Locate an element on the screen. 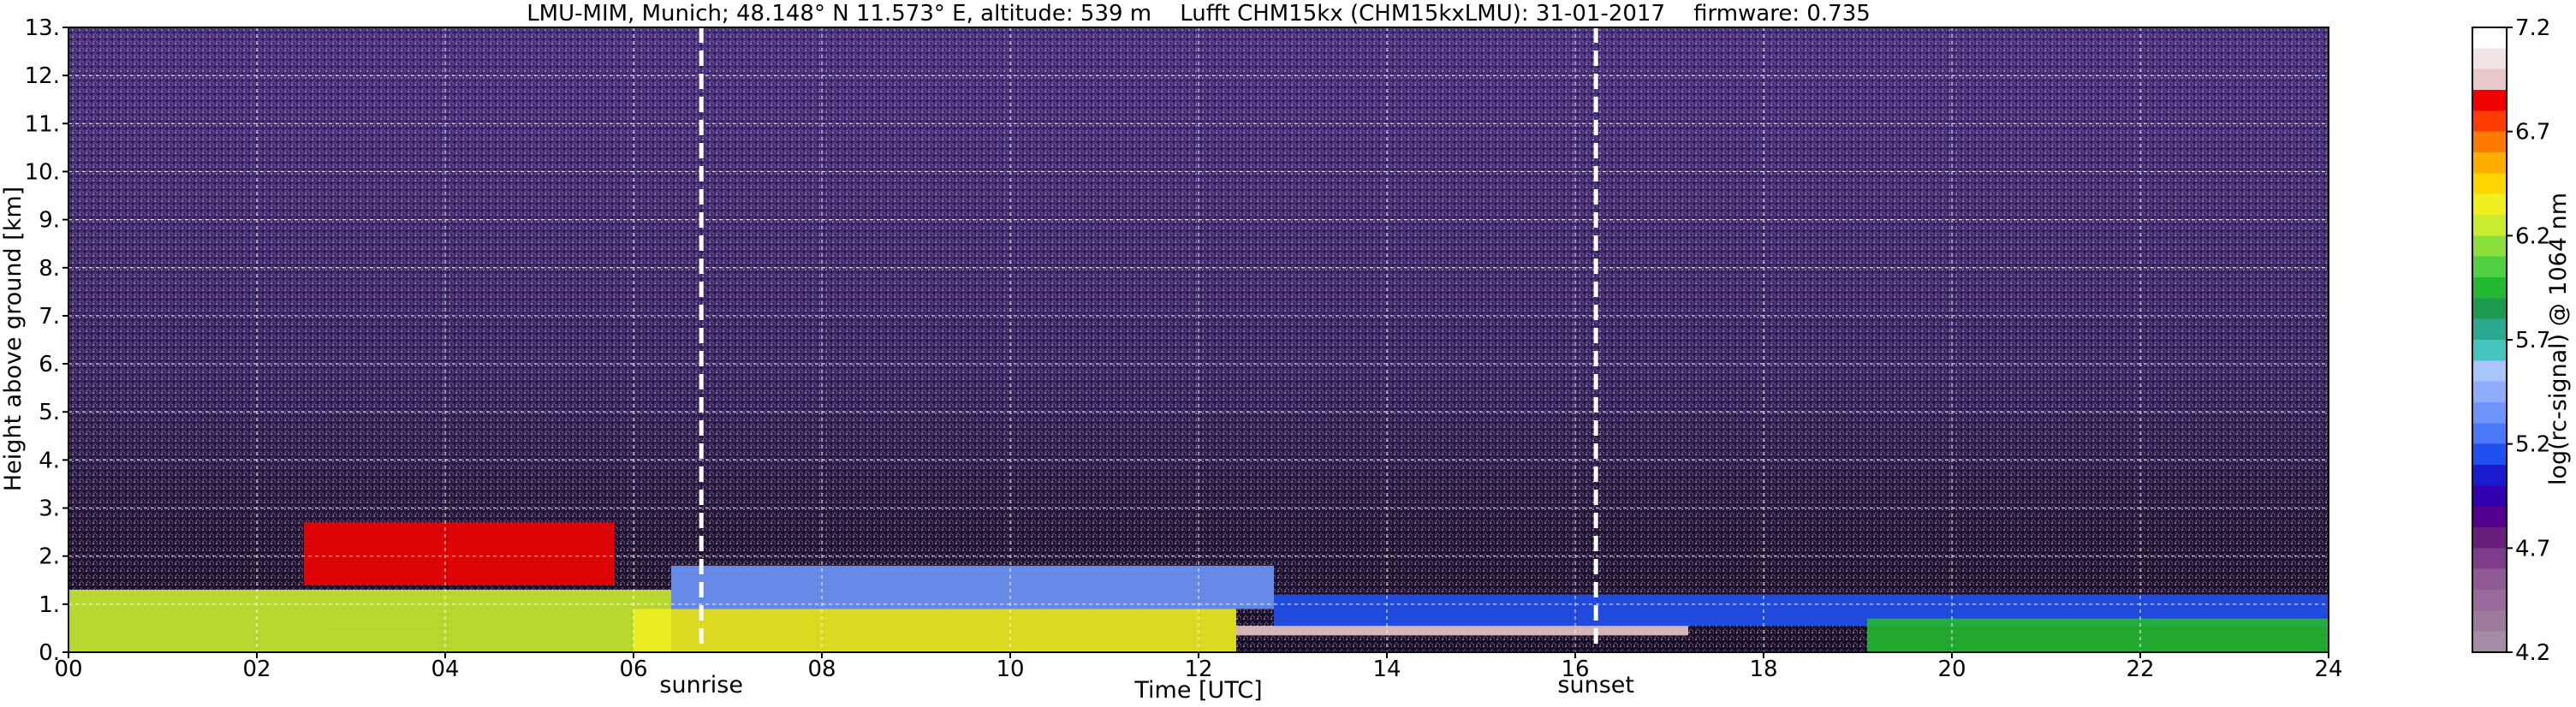 Image resolution: width=2576 pixels, height=707 pixels. x-tick-label: 06 is located at coordinates (633, 669).